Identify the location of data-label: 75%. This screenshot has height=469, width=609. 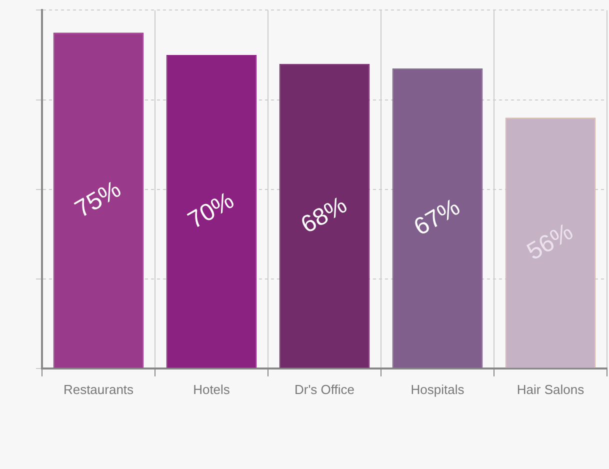
(98, 200).